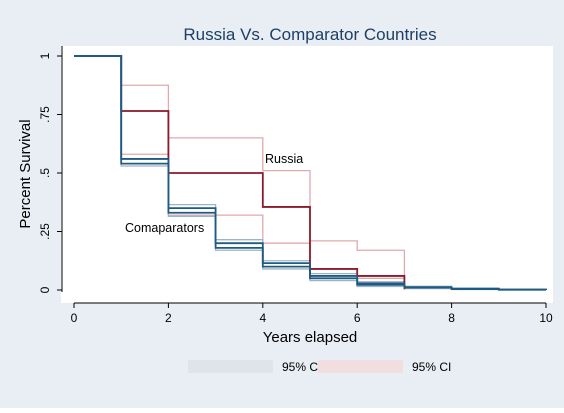 The image size is (564, 413). Describe the element at coordinates (168, 318) in the screenshot. I see `x-tick-label: 2` at that location.